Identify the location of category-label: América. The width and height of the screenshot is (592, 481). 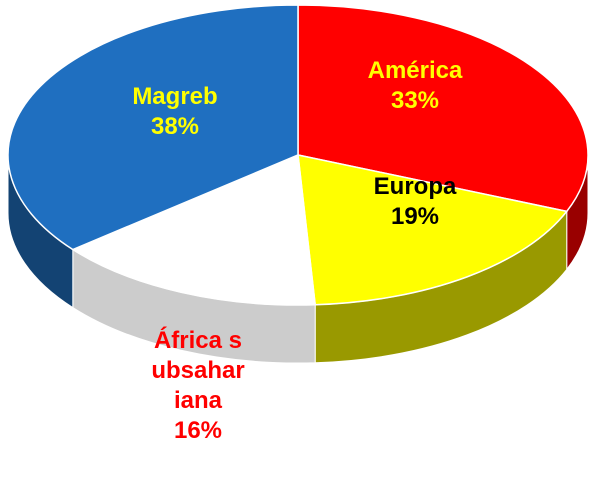
(415, 70).